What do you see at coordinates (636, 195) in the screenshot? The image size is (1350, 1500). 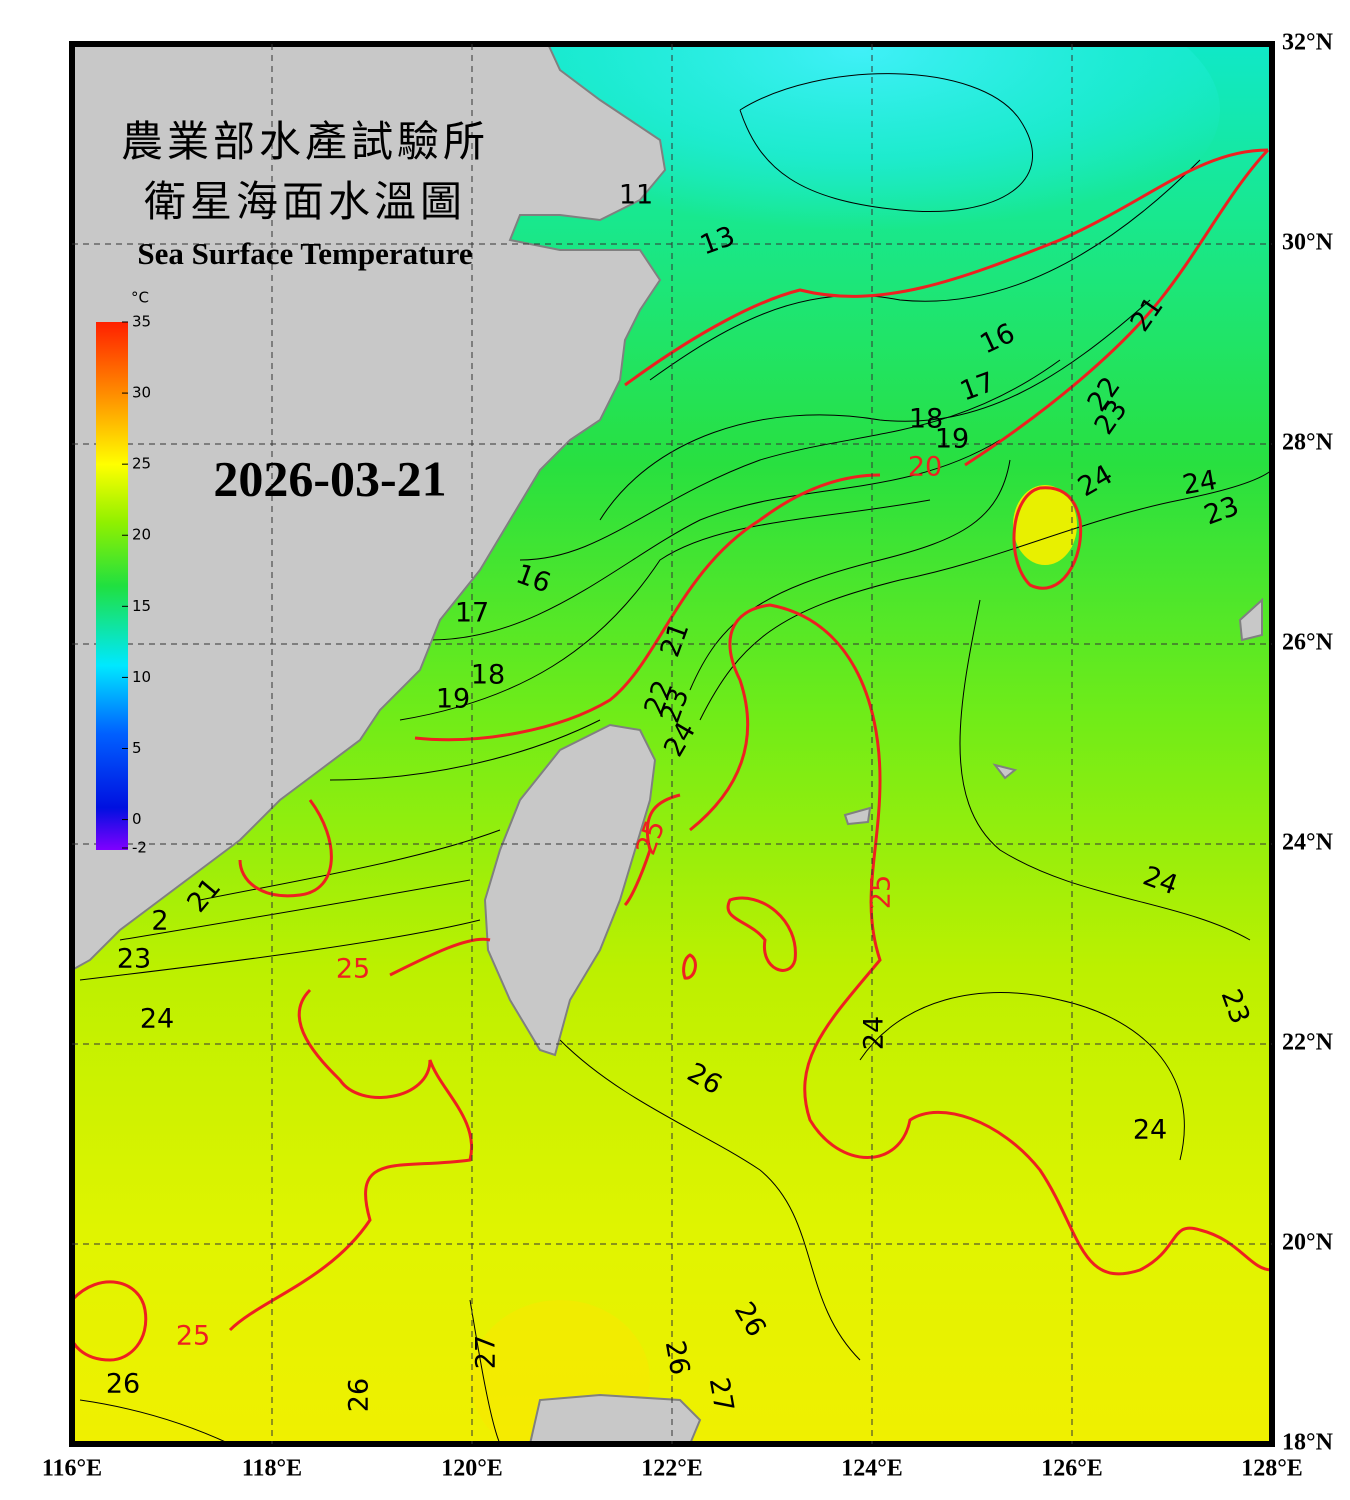 I see `contour-label: 11` at bounding box center [636, 195].